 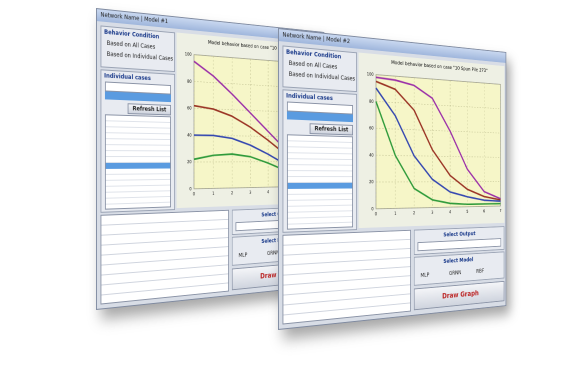 I want to click on output-group: Select Output, so click(x=459, y=240).